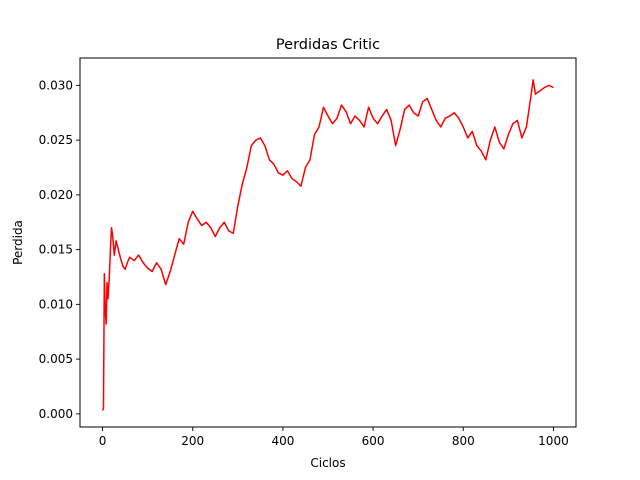 This screenshot has width=640, height=480. What do you see at coordinates (282, 441) in the screenshot?
I see `x-tick-label: 400` at bounding box center [282, 441].